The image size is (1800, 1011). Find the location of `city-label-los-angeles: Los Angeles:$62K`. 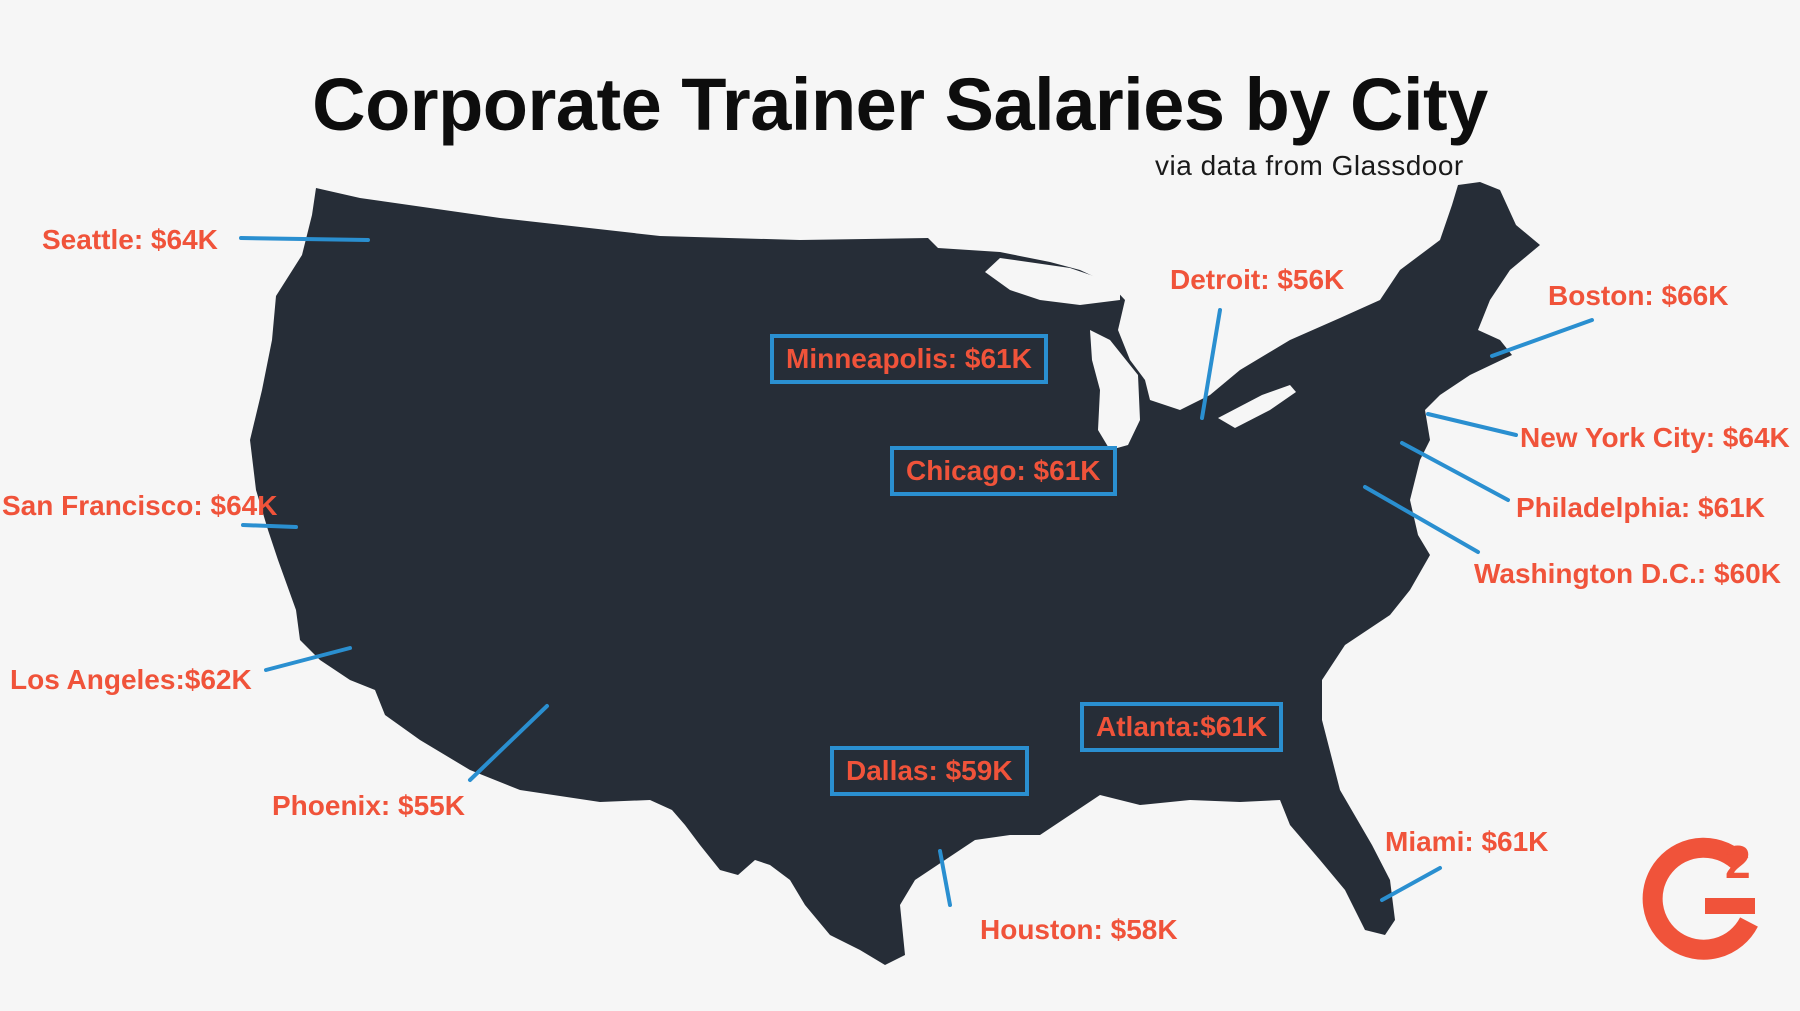

city-label-los-angeles: Los Angeles:$62K is located at coordinates (131, 679).